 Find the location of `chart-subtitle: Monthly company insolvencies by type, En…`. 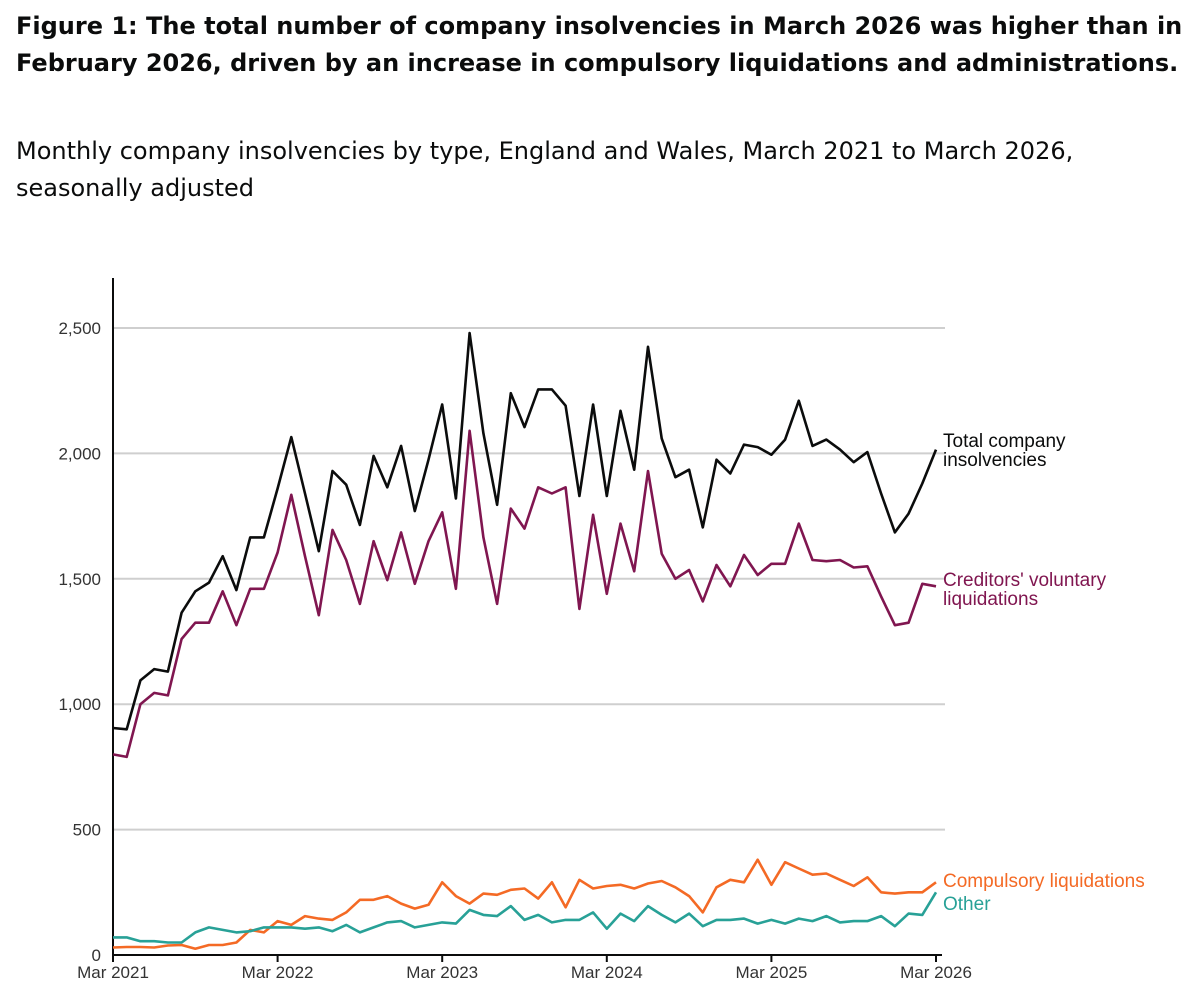

chart-subtitle: Monthly company insolvencies by type, En… is located at coordinates (545, 169).